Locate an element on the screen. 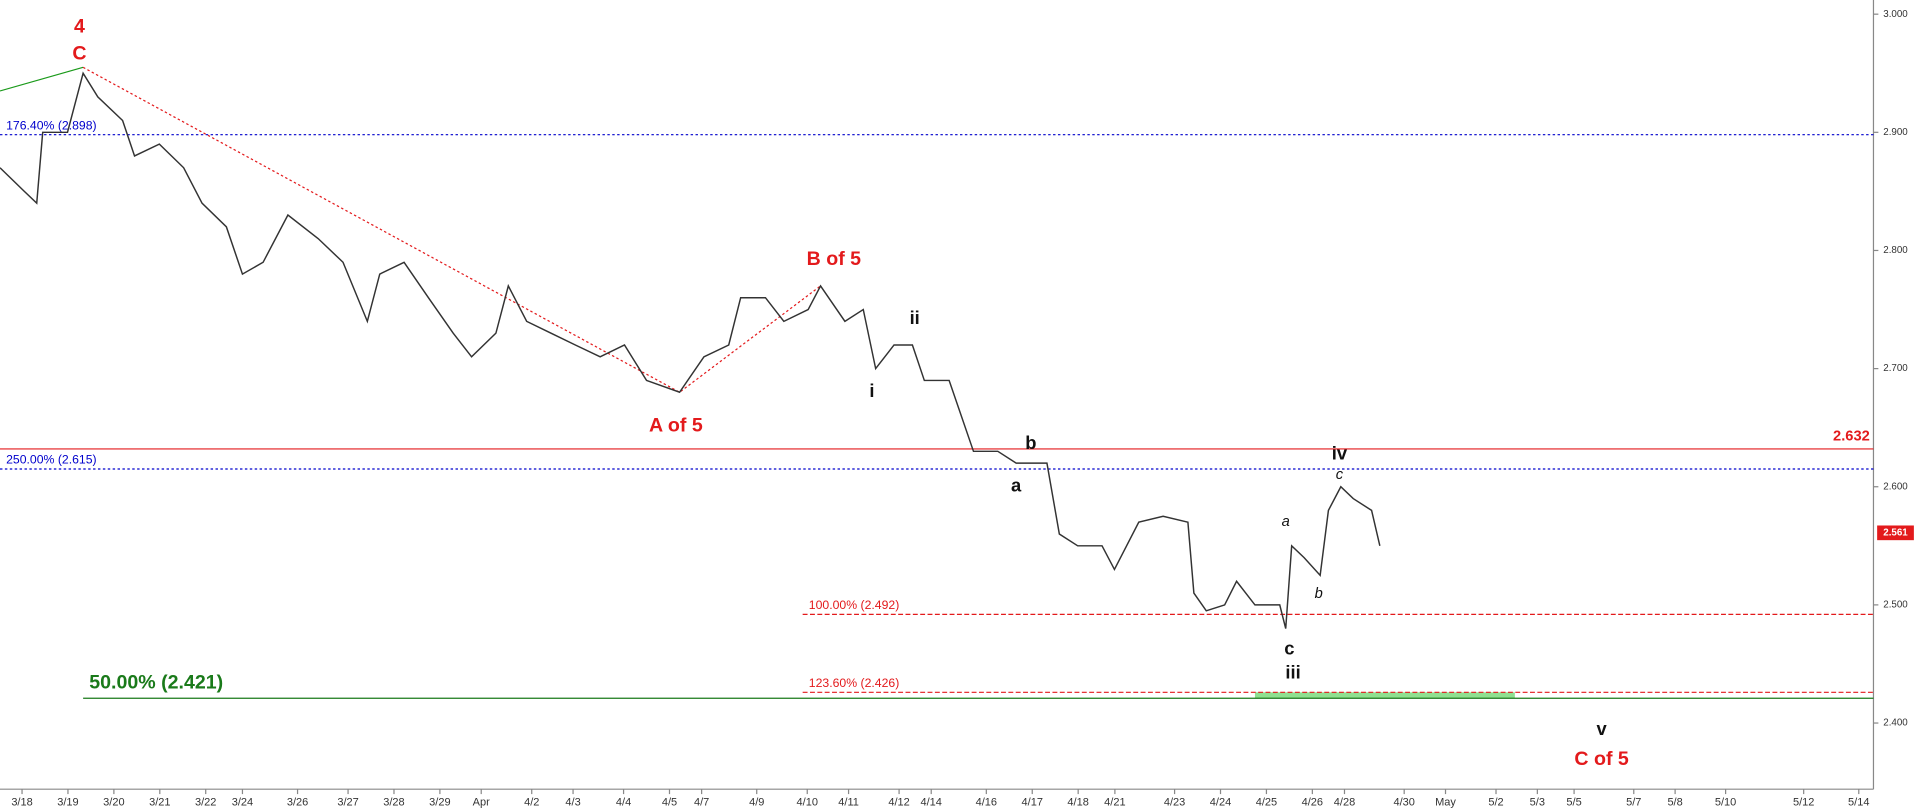 The image size is (1920, 810). x-tick-label: 4/14 is located at coordinates (931, 803).